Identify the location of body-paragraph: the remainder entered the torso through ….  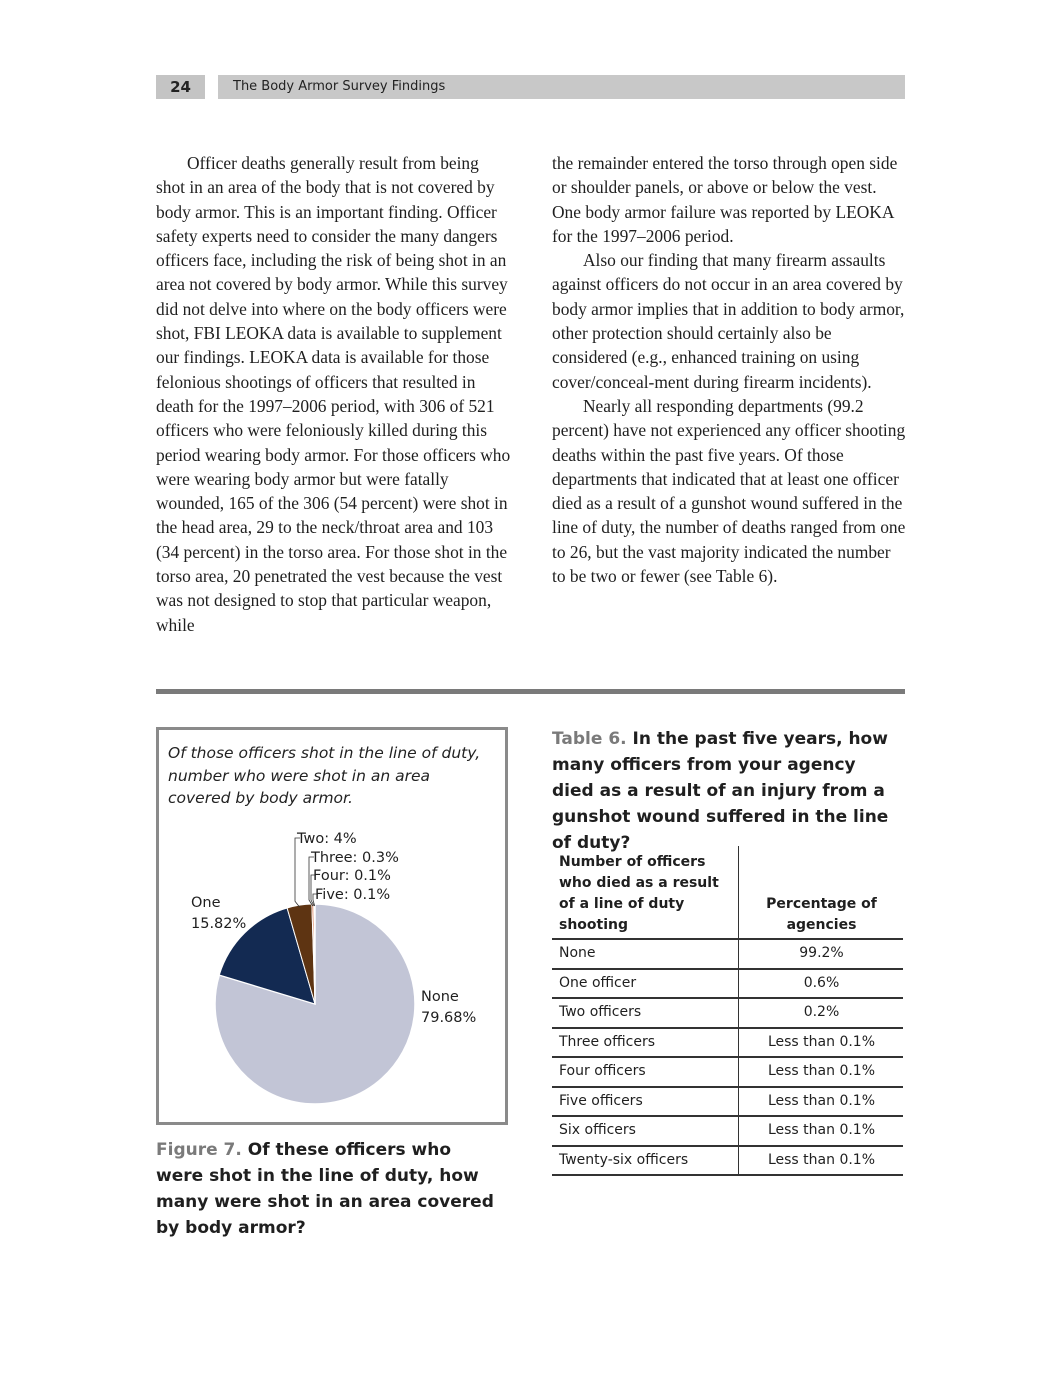
(725, 199).